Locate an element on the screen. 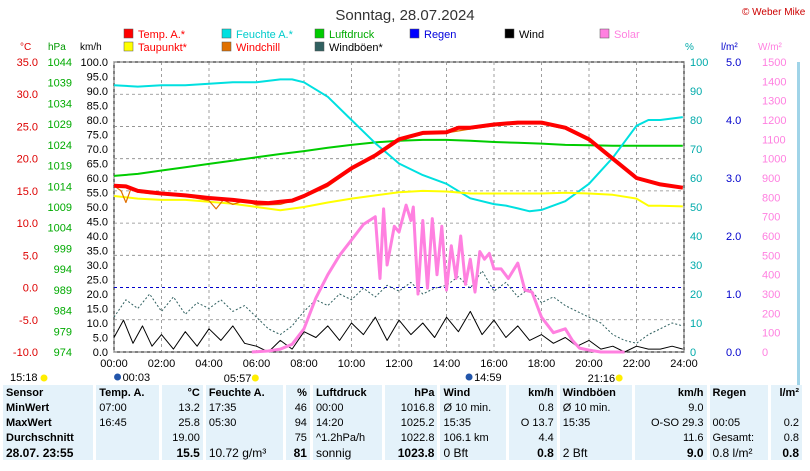 This screenshot has height=471, width=810. legend-label: Temp. A.* is located at coordinates (162, 35).